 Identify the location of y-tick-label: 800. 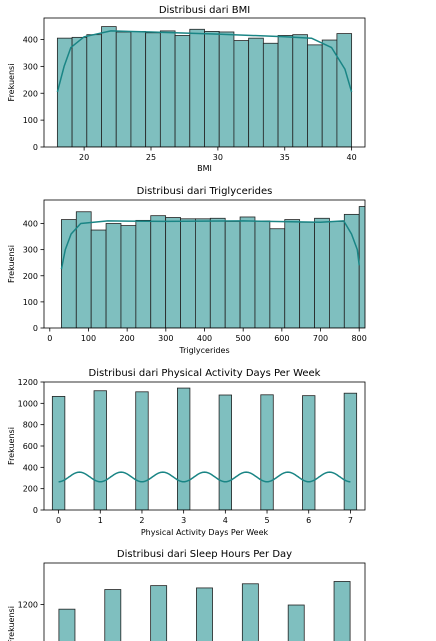
(30, 425).